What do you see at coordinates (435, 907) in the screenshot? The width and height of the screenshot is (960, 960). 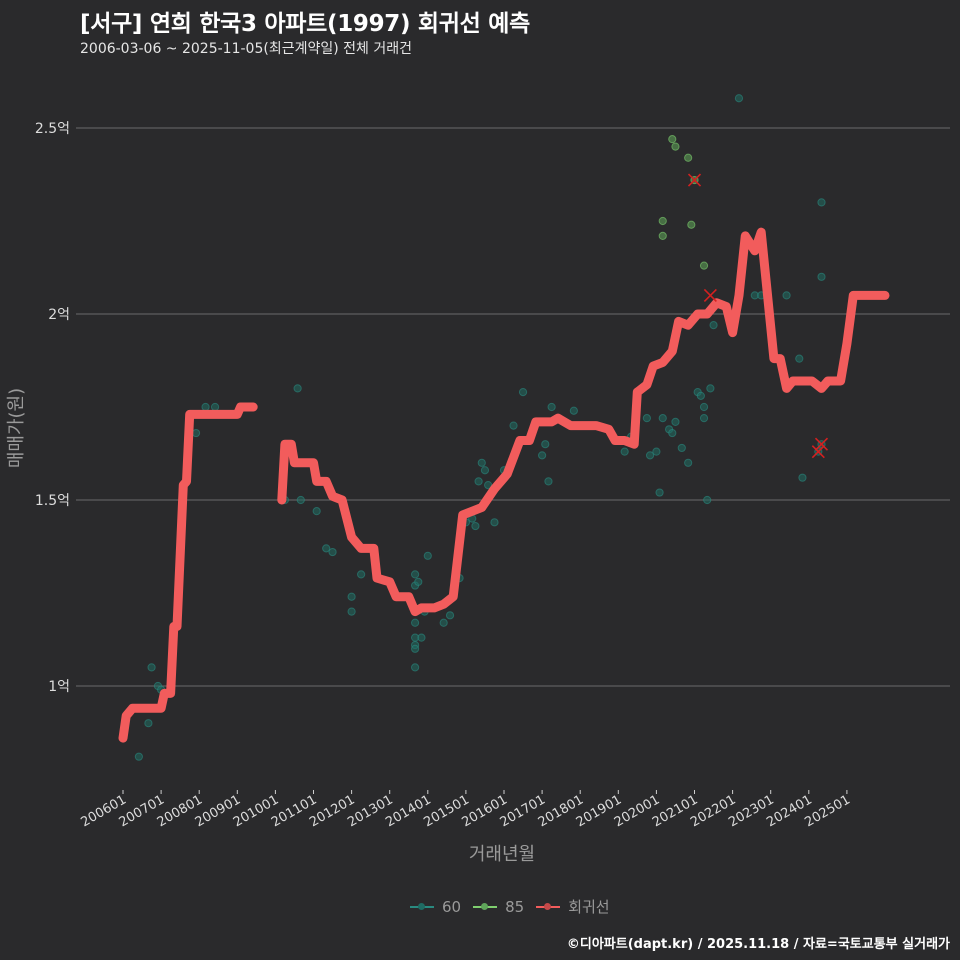 I see `legend-item-60: 60` at bounding box center [435, 907].